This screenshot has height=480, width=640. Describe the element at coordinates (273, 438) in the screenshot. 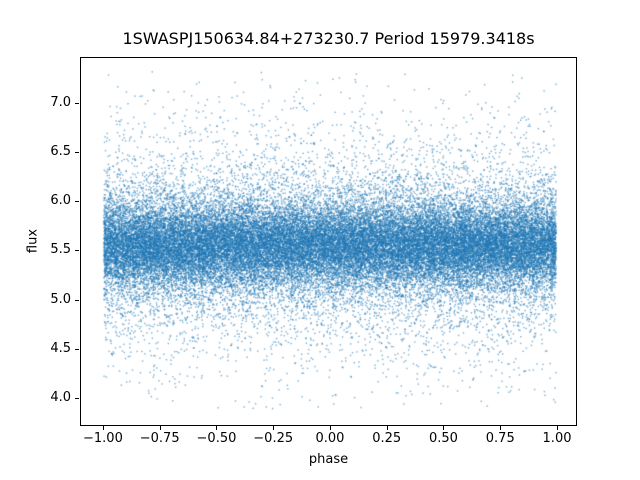

I see `x-tick-label: −0.25` at that location.